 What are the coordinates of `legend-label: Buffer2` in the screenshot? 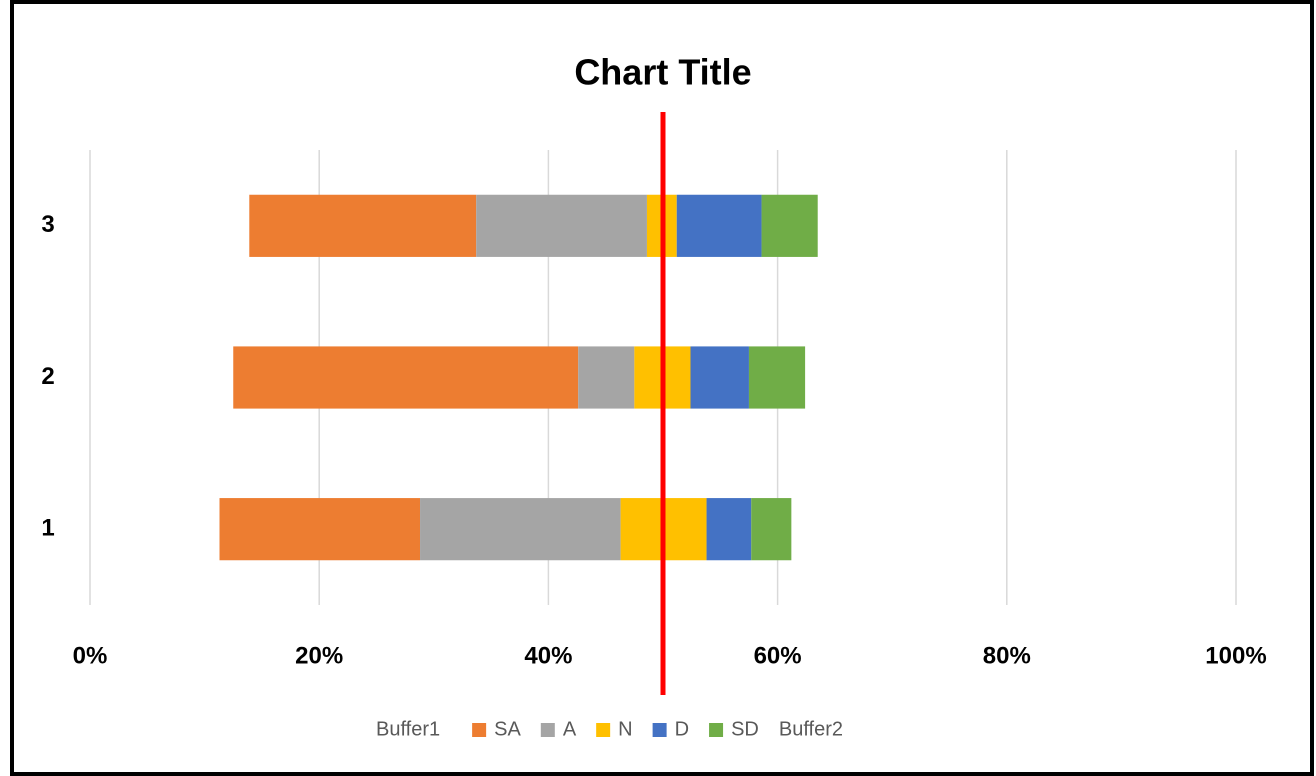 It's located at (811, 729).